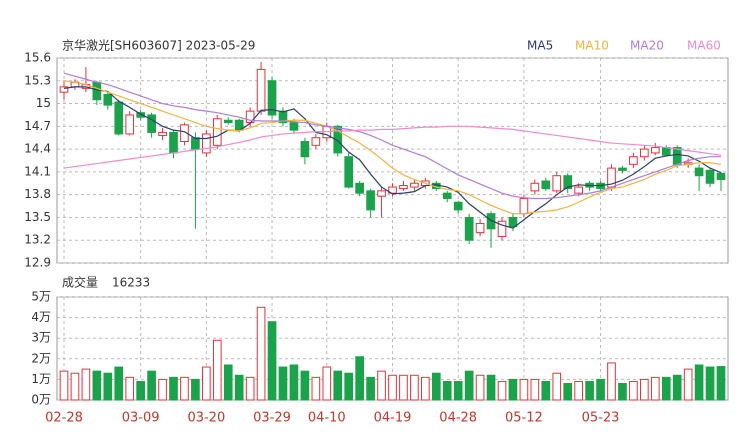  I want to click on x-tick-label: 05-12, so click(524, 418).